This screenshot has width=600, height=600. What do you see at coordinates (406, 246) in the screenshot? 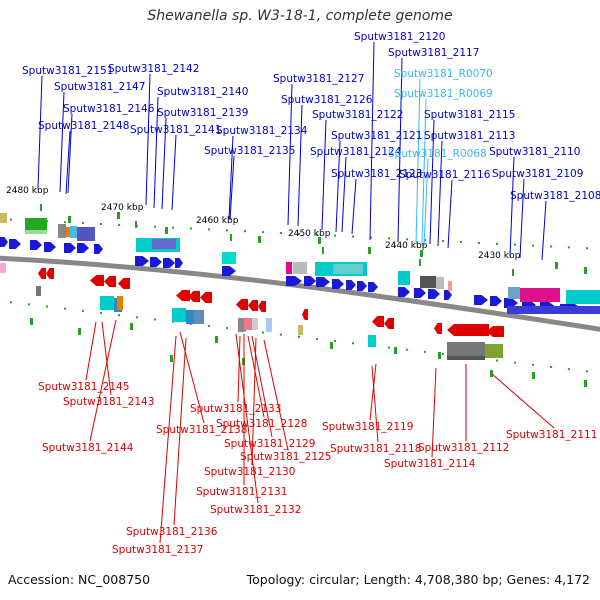
I see `scale-label: 2440 kbp` at bounding box center [406, 246].